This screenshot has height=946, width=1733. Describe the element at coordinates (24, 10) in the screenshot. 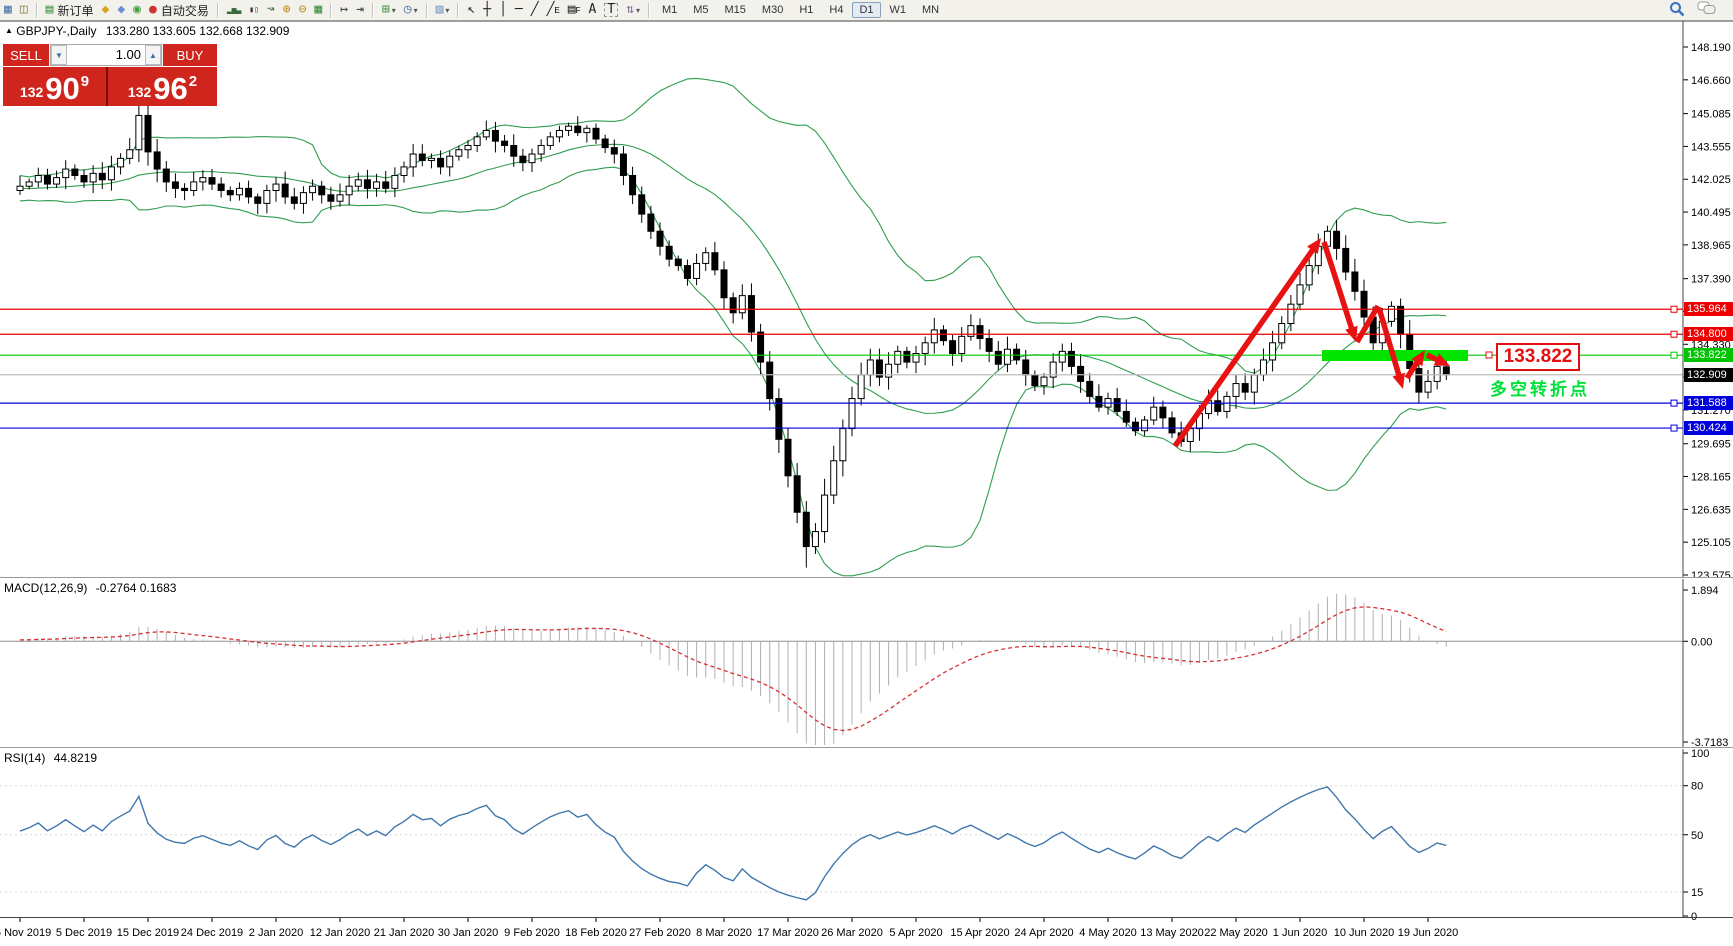

I see `chart-preview-icon: ◫` at that location.